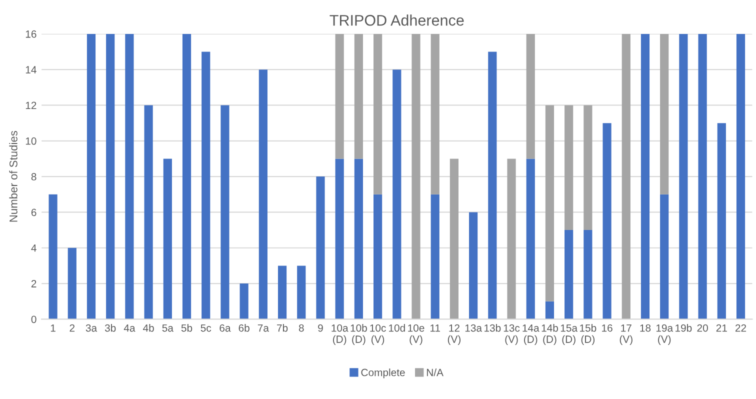 The width and height of the screenshot is (756, 399). What do you see at coordinates (320, 328) in the screenshot?
I see `x-tick-label: 9` at bounding box center [320, 328].